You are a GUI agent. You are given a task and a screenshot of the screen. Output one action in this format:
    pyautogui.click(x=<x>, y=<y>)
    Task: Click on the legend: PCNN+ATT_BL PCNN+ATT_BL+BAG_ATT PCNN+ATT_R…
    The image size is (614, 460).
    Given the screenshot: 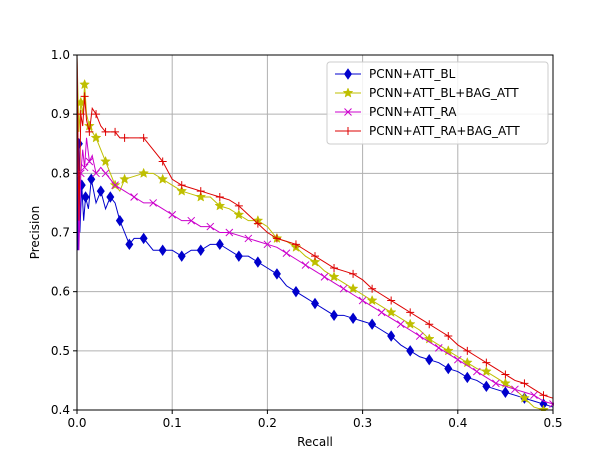 What is the action you would take?
    pyautogui.click(x=437, y=103)
    